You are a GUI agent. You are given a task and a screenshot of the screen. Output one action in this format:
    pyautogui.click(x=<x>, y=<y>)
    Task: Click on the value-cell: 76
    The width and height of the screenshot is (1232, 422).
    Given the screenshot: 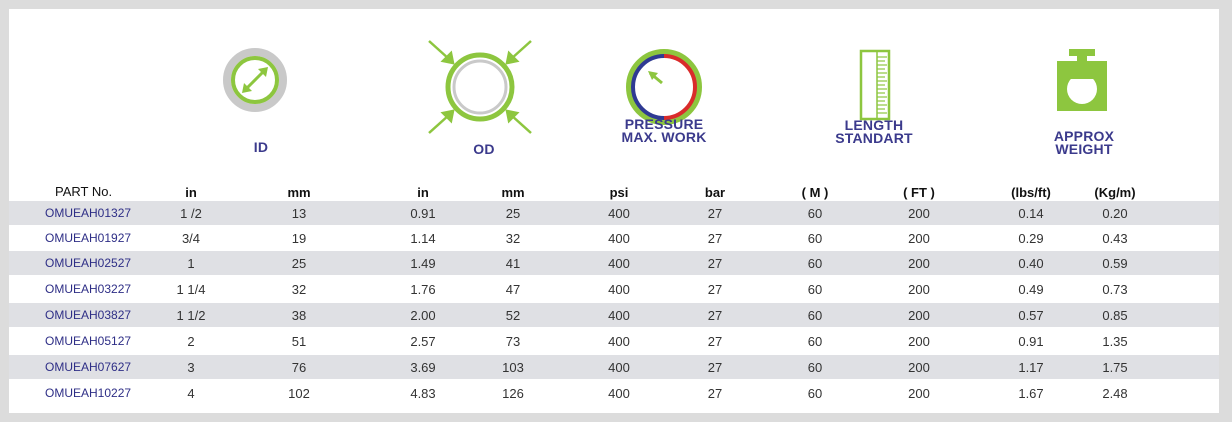 What is the action you would take?
    pyautogui.click(x=299, y=367)
    